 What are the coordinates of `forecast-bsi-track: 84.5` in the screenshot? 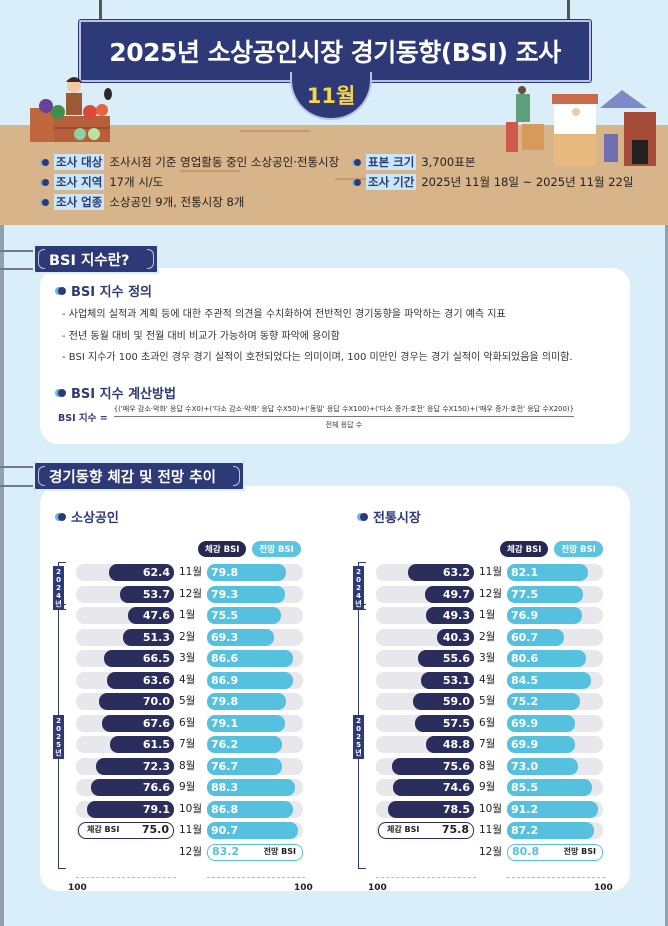 It's located at (555, 680).